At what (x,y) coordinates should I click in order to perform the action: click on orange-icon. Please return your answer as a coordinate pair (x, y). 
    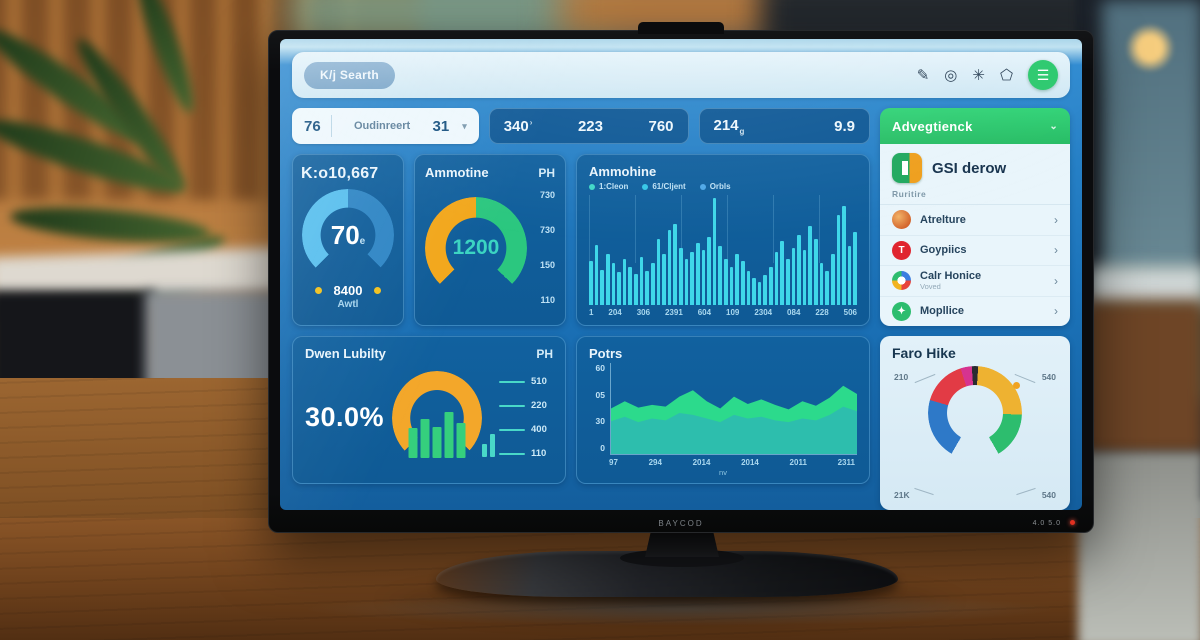
    Looking at the image, I should click on (901, 220).